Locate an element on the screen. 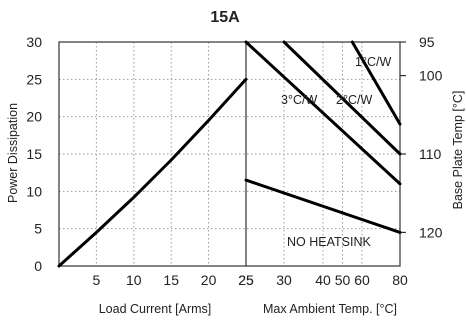  right-x-tick-label: 80 is located at coordinates (400, 280).